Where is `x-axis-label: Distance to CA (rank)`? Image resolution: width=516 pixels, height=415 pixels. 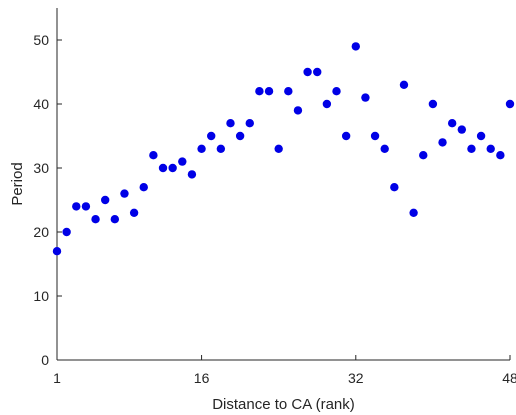
x-axis-label: Distance to CA (rank) is located at coordinates (283, 404).